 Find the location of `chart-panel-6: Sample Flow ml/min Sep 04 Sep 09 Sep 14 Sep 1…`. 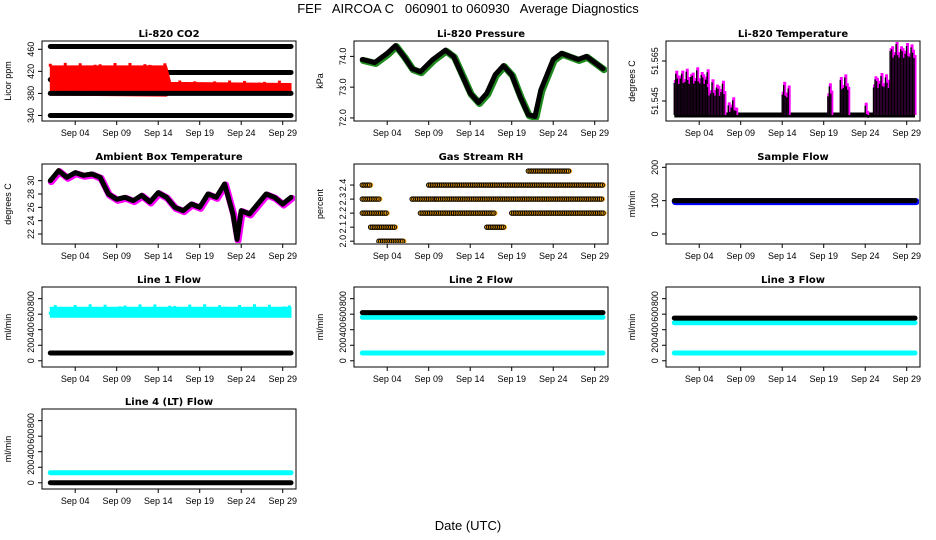

chart-panel-6: Sample Flow ml/min Sep 04 Sep 09 Sep 14 Sep 1… is located at coordinates (774, 206).